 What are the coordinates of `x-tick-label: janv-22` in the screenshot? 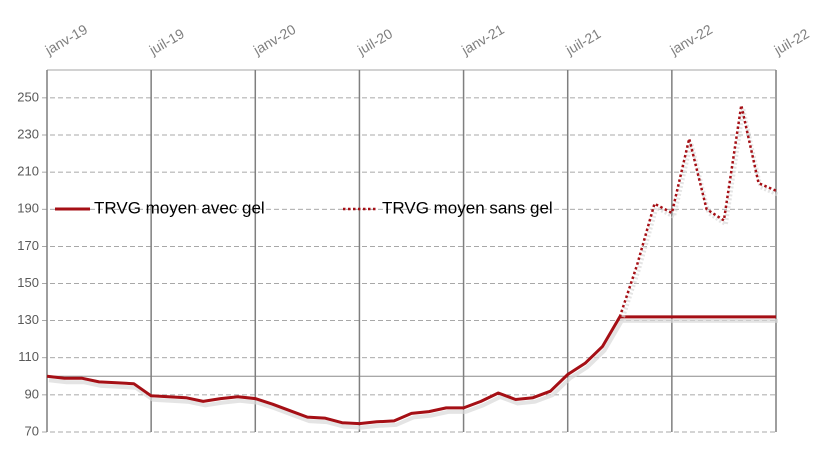 It's located at (690, 39).